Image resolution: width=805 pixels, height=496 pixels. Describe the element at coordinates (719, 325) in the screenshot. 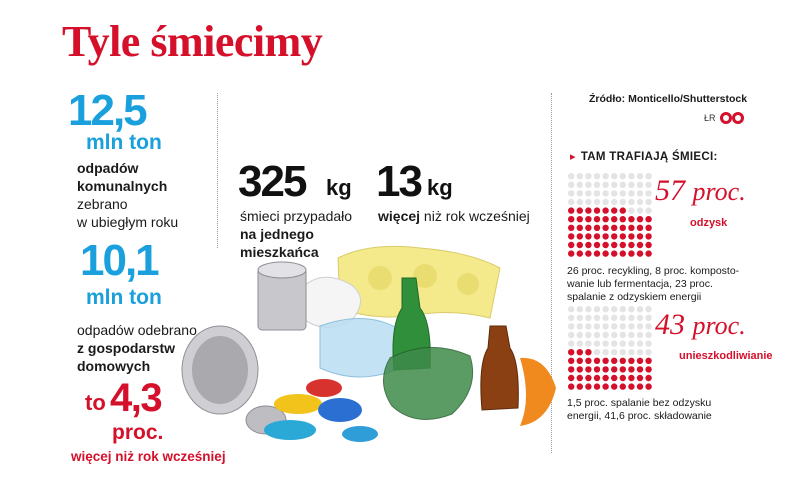

I see `disposal-unit: proc.` at that location.